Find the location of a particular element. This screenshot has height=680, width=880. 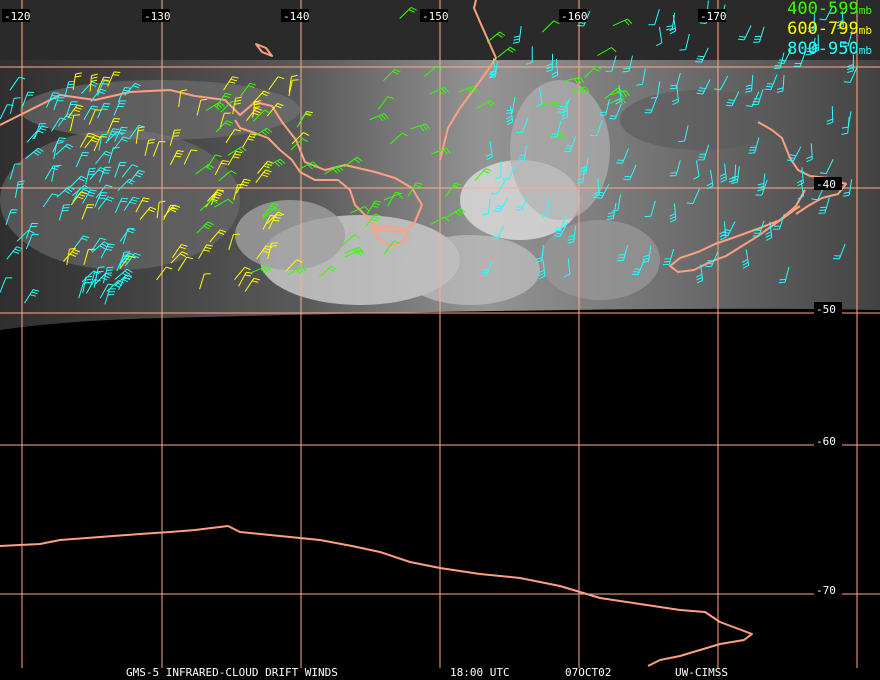

legend-item-600-799: 600-799mb is located at coordinates (829, 29).